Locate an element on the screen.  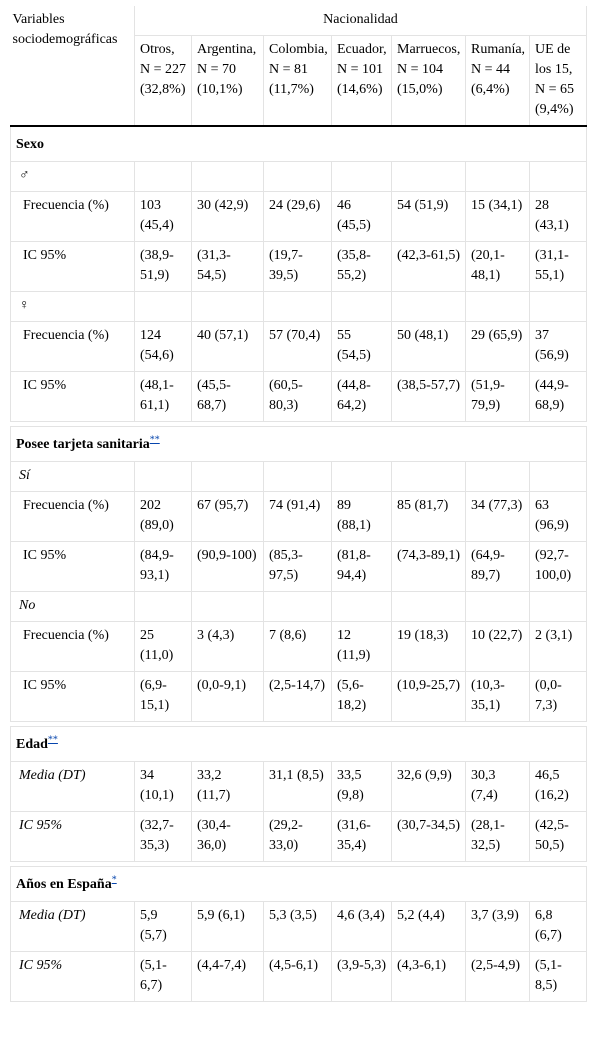
column-header: Marruecos, N = 104 (15,0%) is located at coordinates (428, 81).